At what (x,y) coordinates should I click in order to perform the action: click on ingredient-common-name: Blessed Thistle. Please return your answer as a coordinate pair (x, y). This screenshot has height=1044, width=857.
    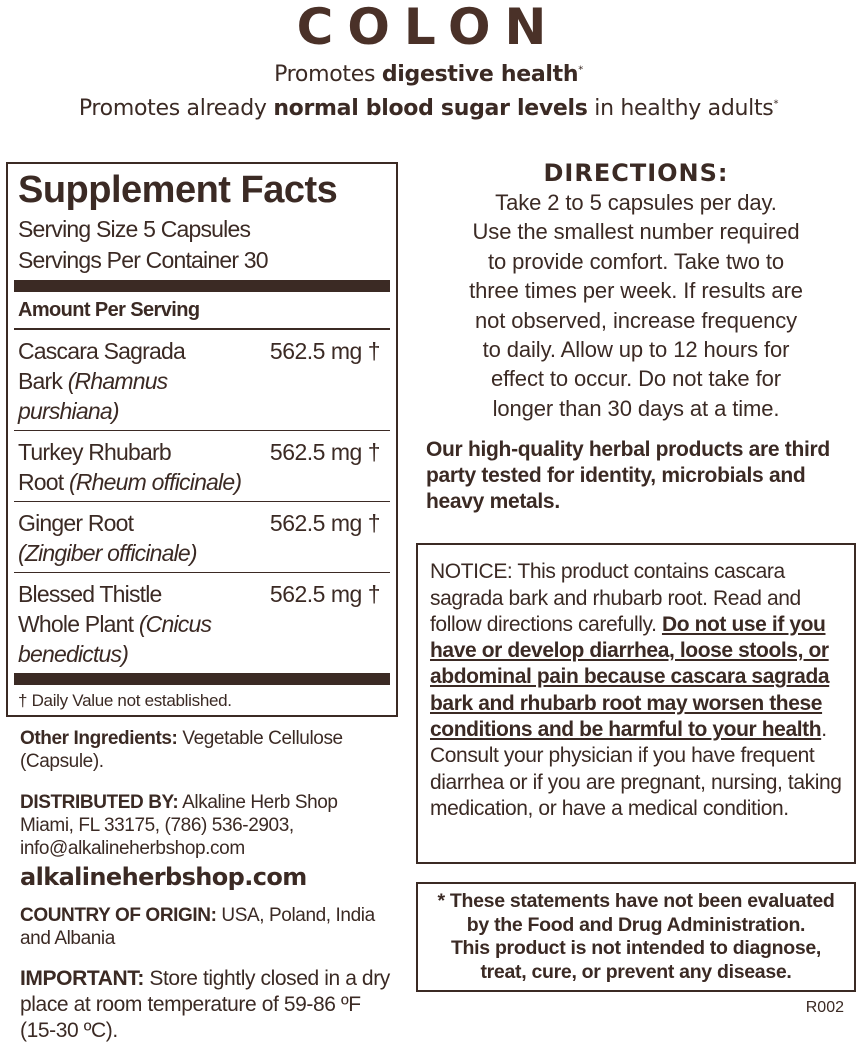
    Looking at the image, I should click on (90, 594).